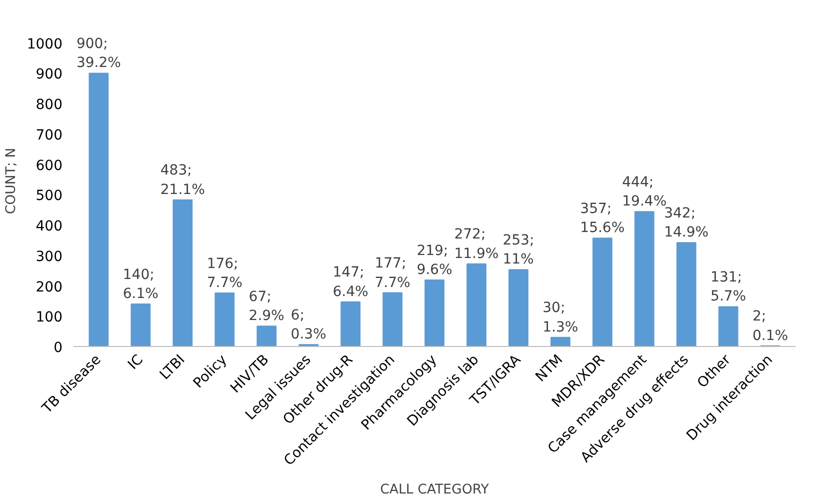  I want to click on data-label: 444; 19.4%, so click(644, 192).